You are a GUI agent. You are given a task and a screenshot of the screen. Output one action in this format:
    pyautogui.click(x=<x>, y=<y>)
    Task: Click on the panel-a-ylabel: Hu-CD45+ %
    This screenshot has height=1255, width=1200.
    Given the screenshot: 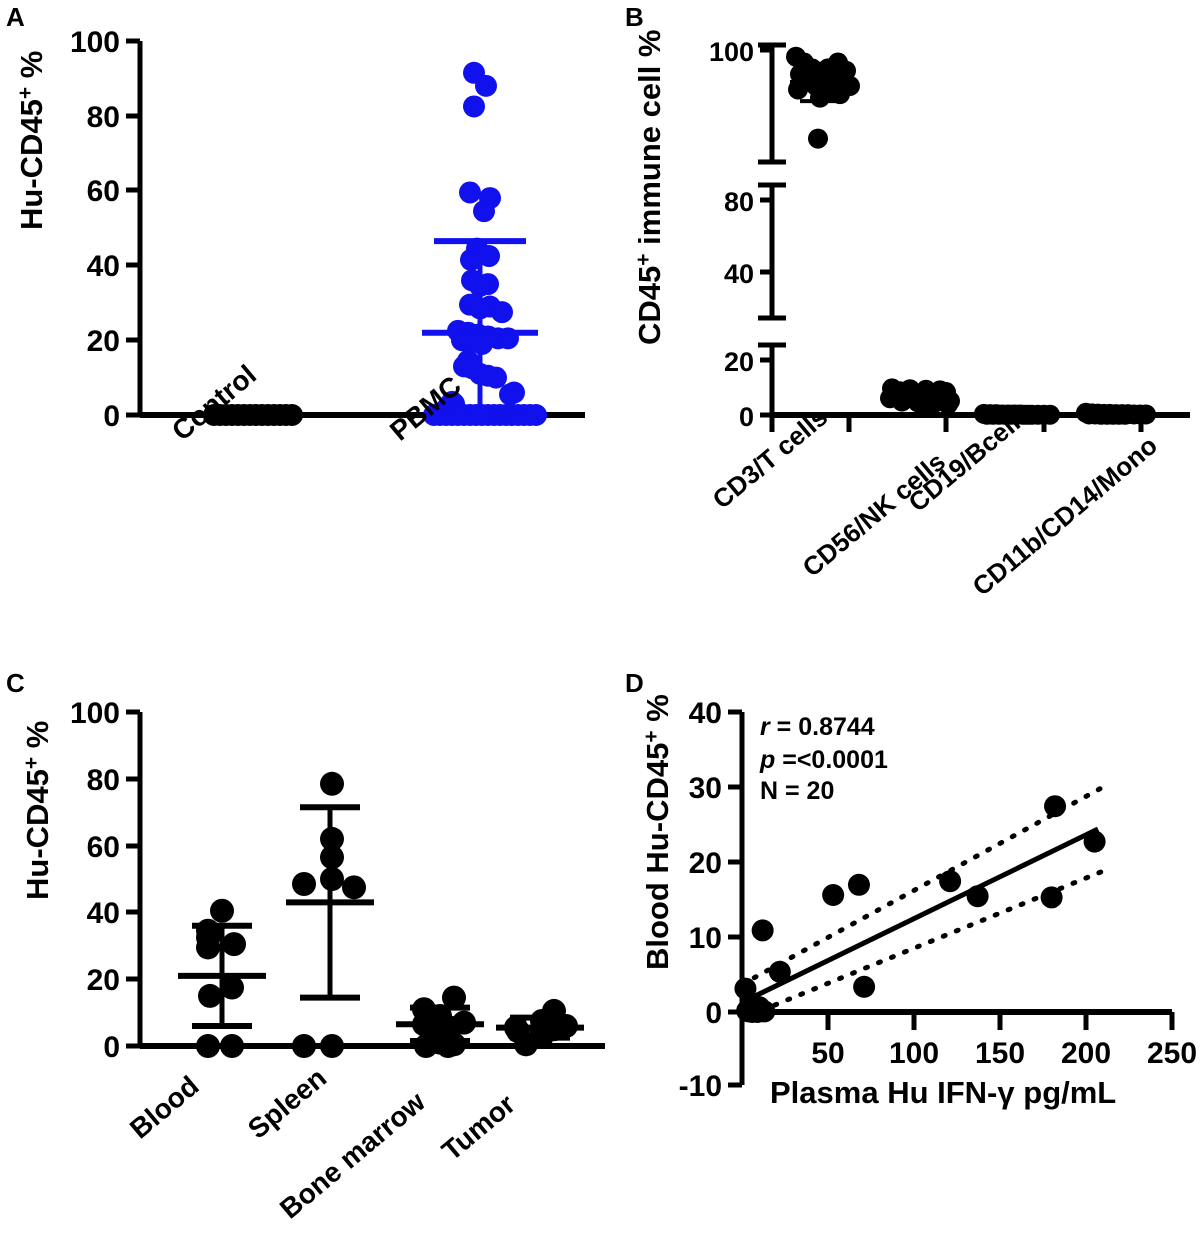 What is the action you would take?
    pyautogui.click(x=31, y=140)
    